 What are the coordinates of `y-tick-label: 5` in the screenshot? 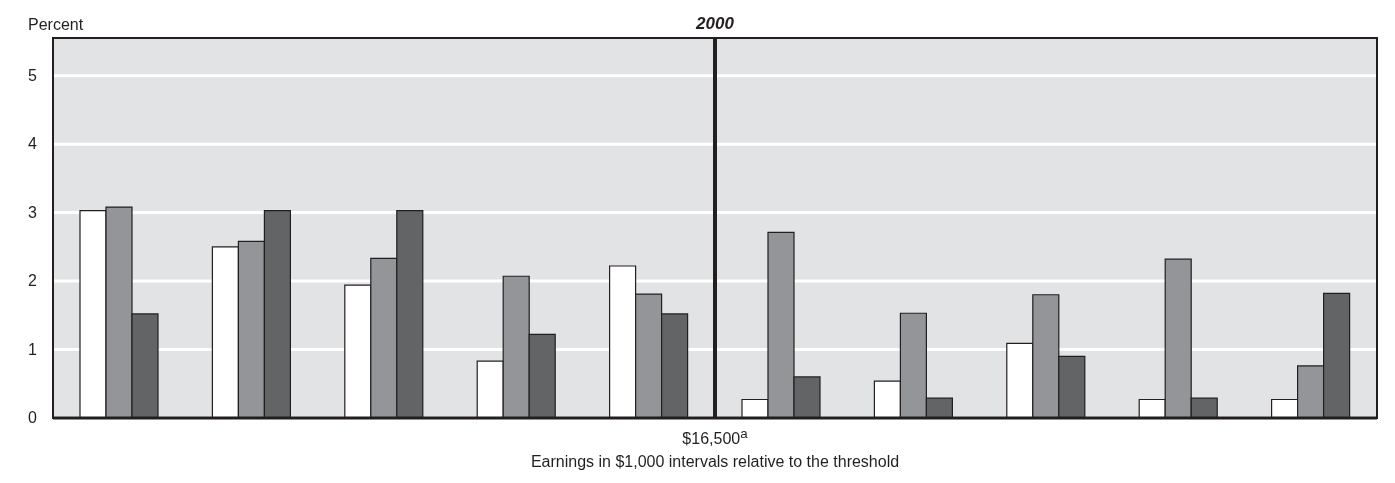 It's located at (33, 75).